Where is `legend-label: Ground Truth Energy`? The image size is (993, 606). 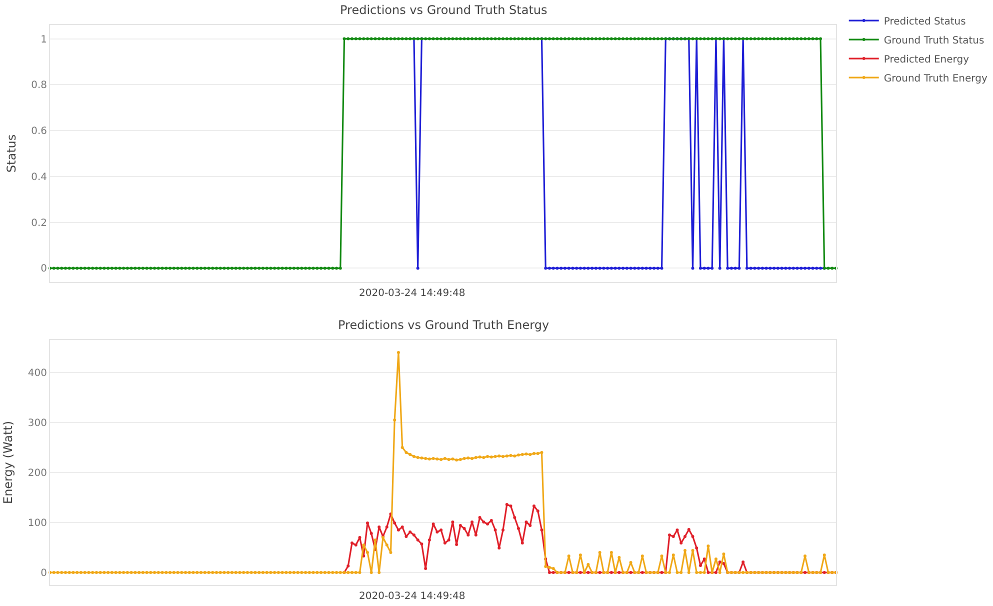 legend-label: Ground Truth Energy is located at coordinates (936, 78).